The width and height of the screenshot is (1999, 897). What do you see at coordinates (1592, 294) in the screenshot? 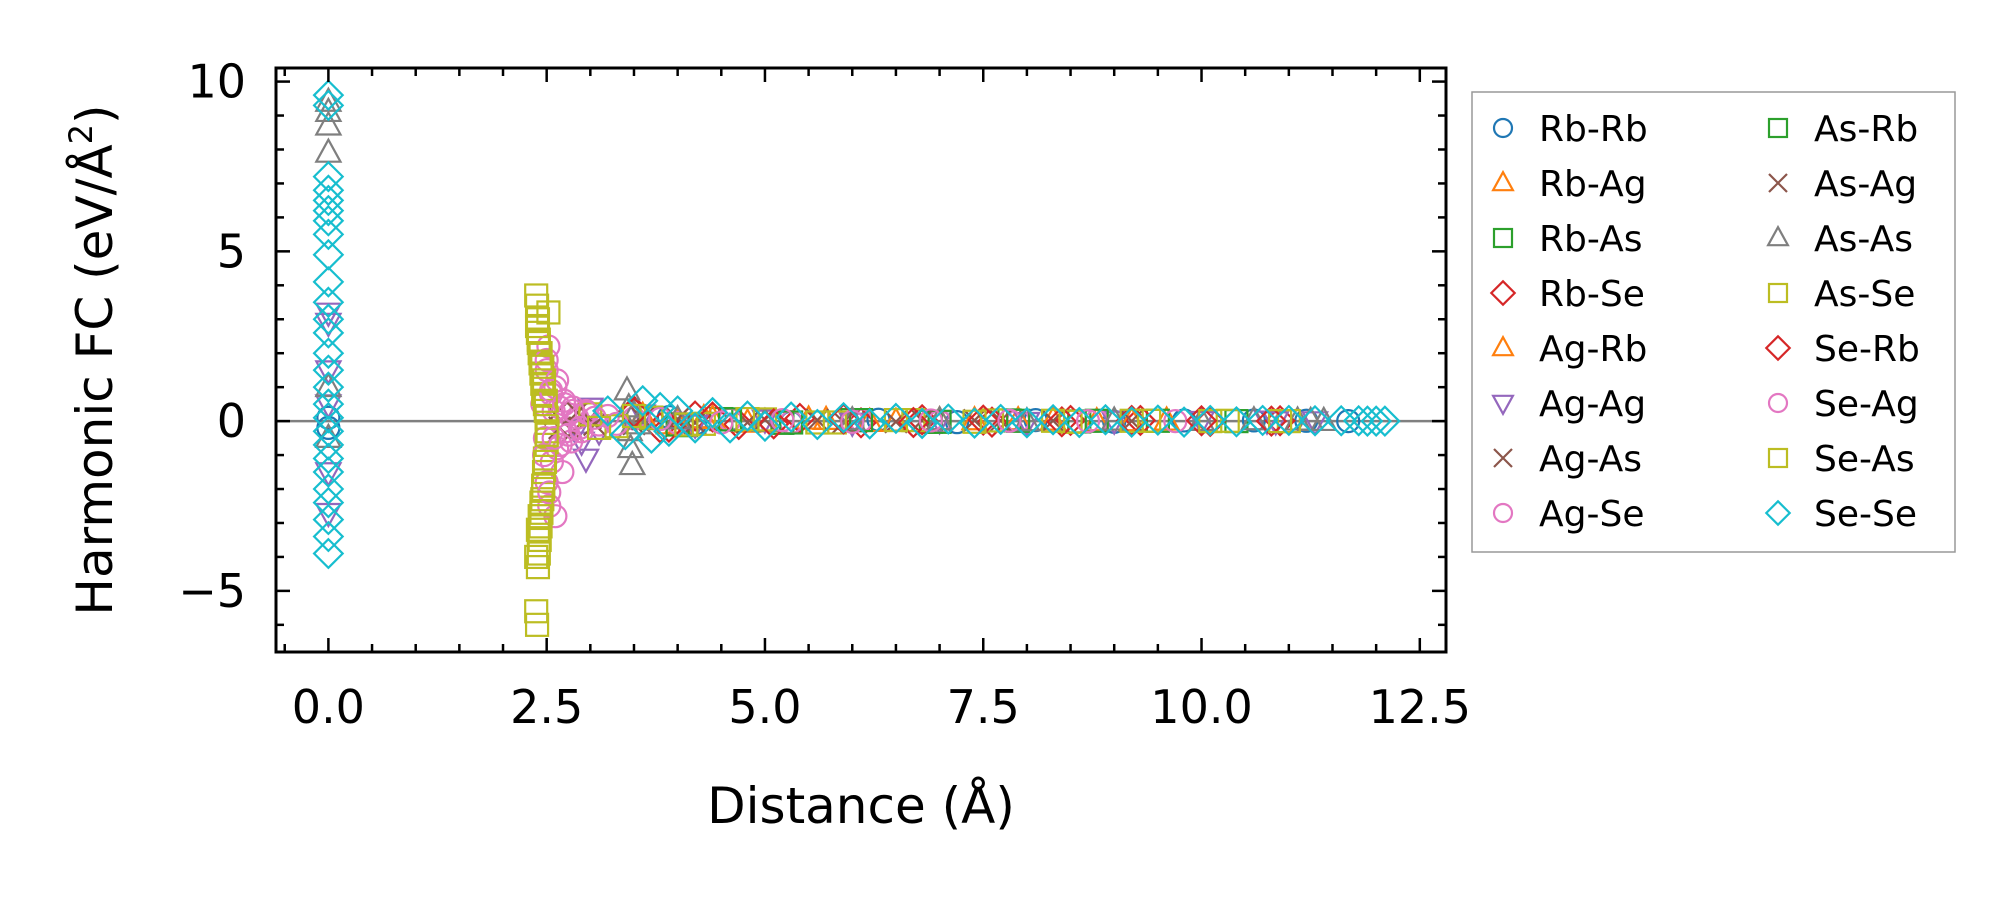
I see `legend-label: Rb-Se` at bounding box center [1592, 294].